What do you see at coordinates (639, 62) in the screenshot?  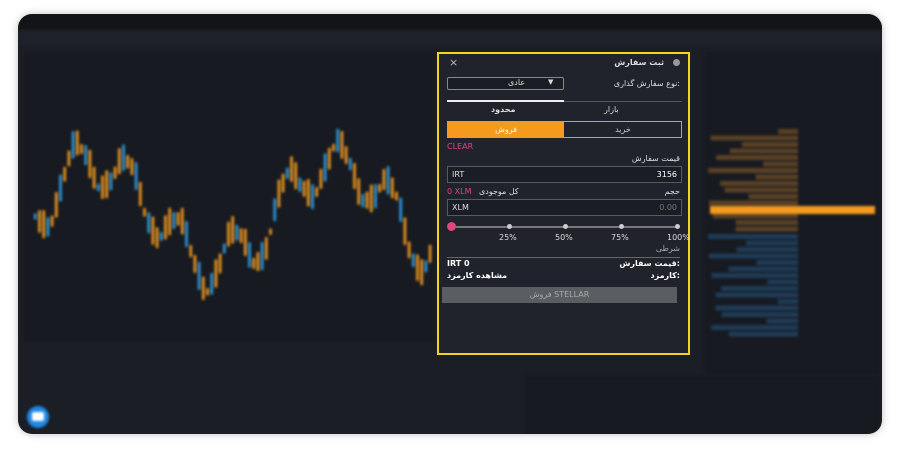 I see `modal-title: ثبت سفارش` at bounding box center [639, 62].